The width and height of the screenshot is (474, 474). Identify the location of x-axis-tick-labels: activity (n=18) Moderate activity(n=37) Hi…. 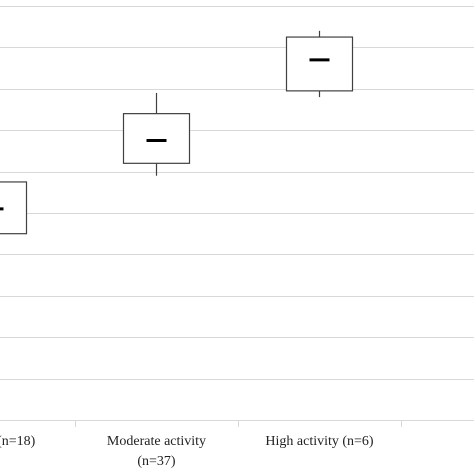
(187, 451).